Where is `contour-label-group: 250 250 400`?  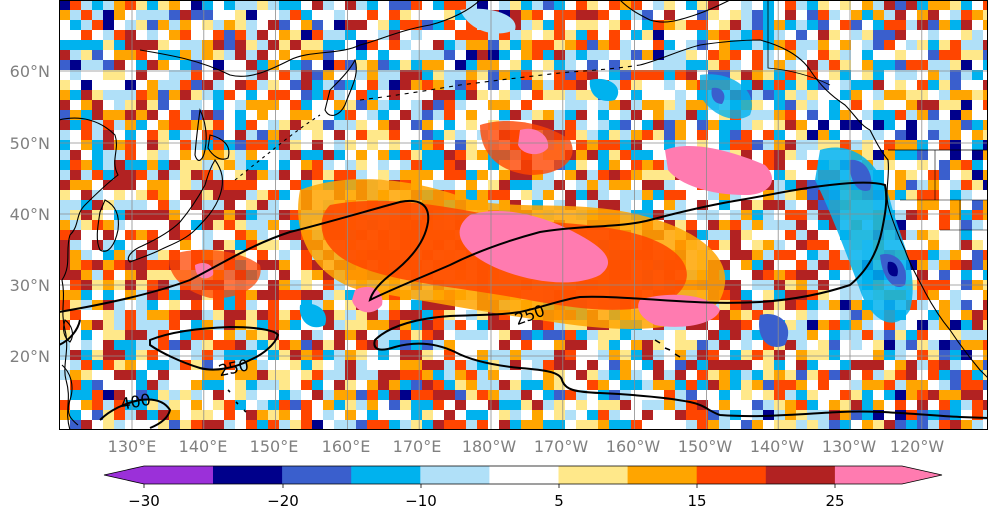 contour-label-group: 250 250 400 is located at coordinates (333, 357).